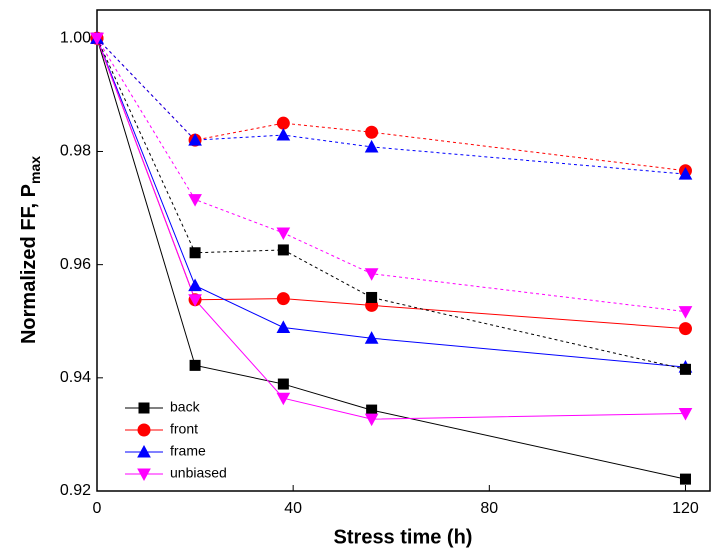  I want to click on x-axis-label: Stress time (h), so click(403, 537).